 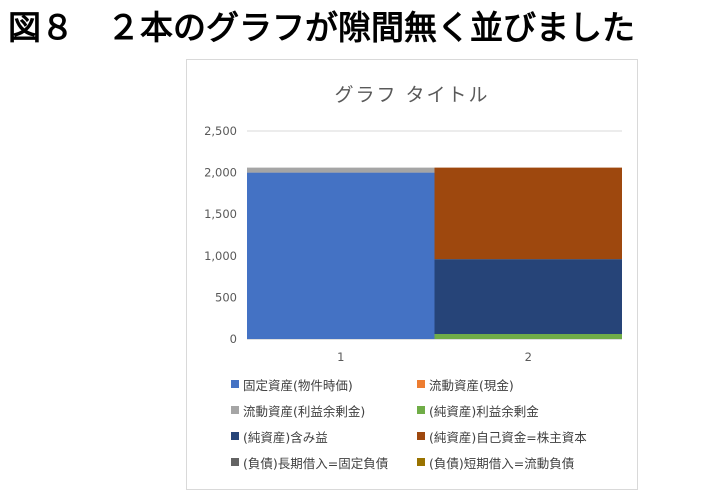 I want to click on y-tick-label: 500, so click(x=226, y=297).